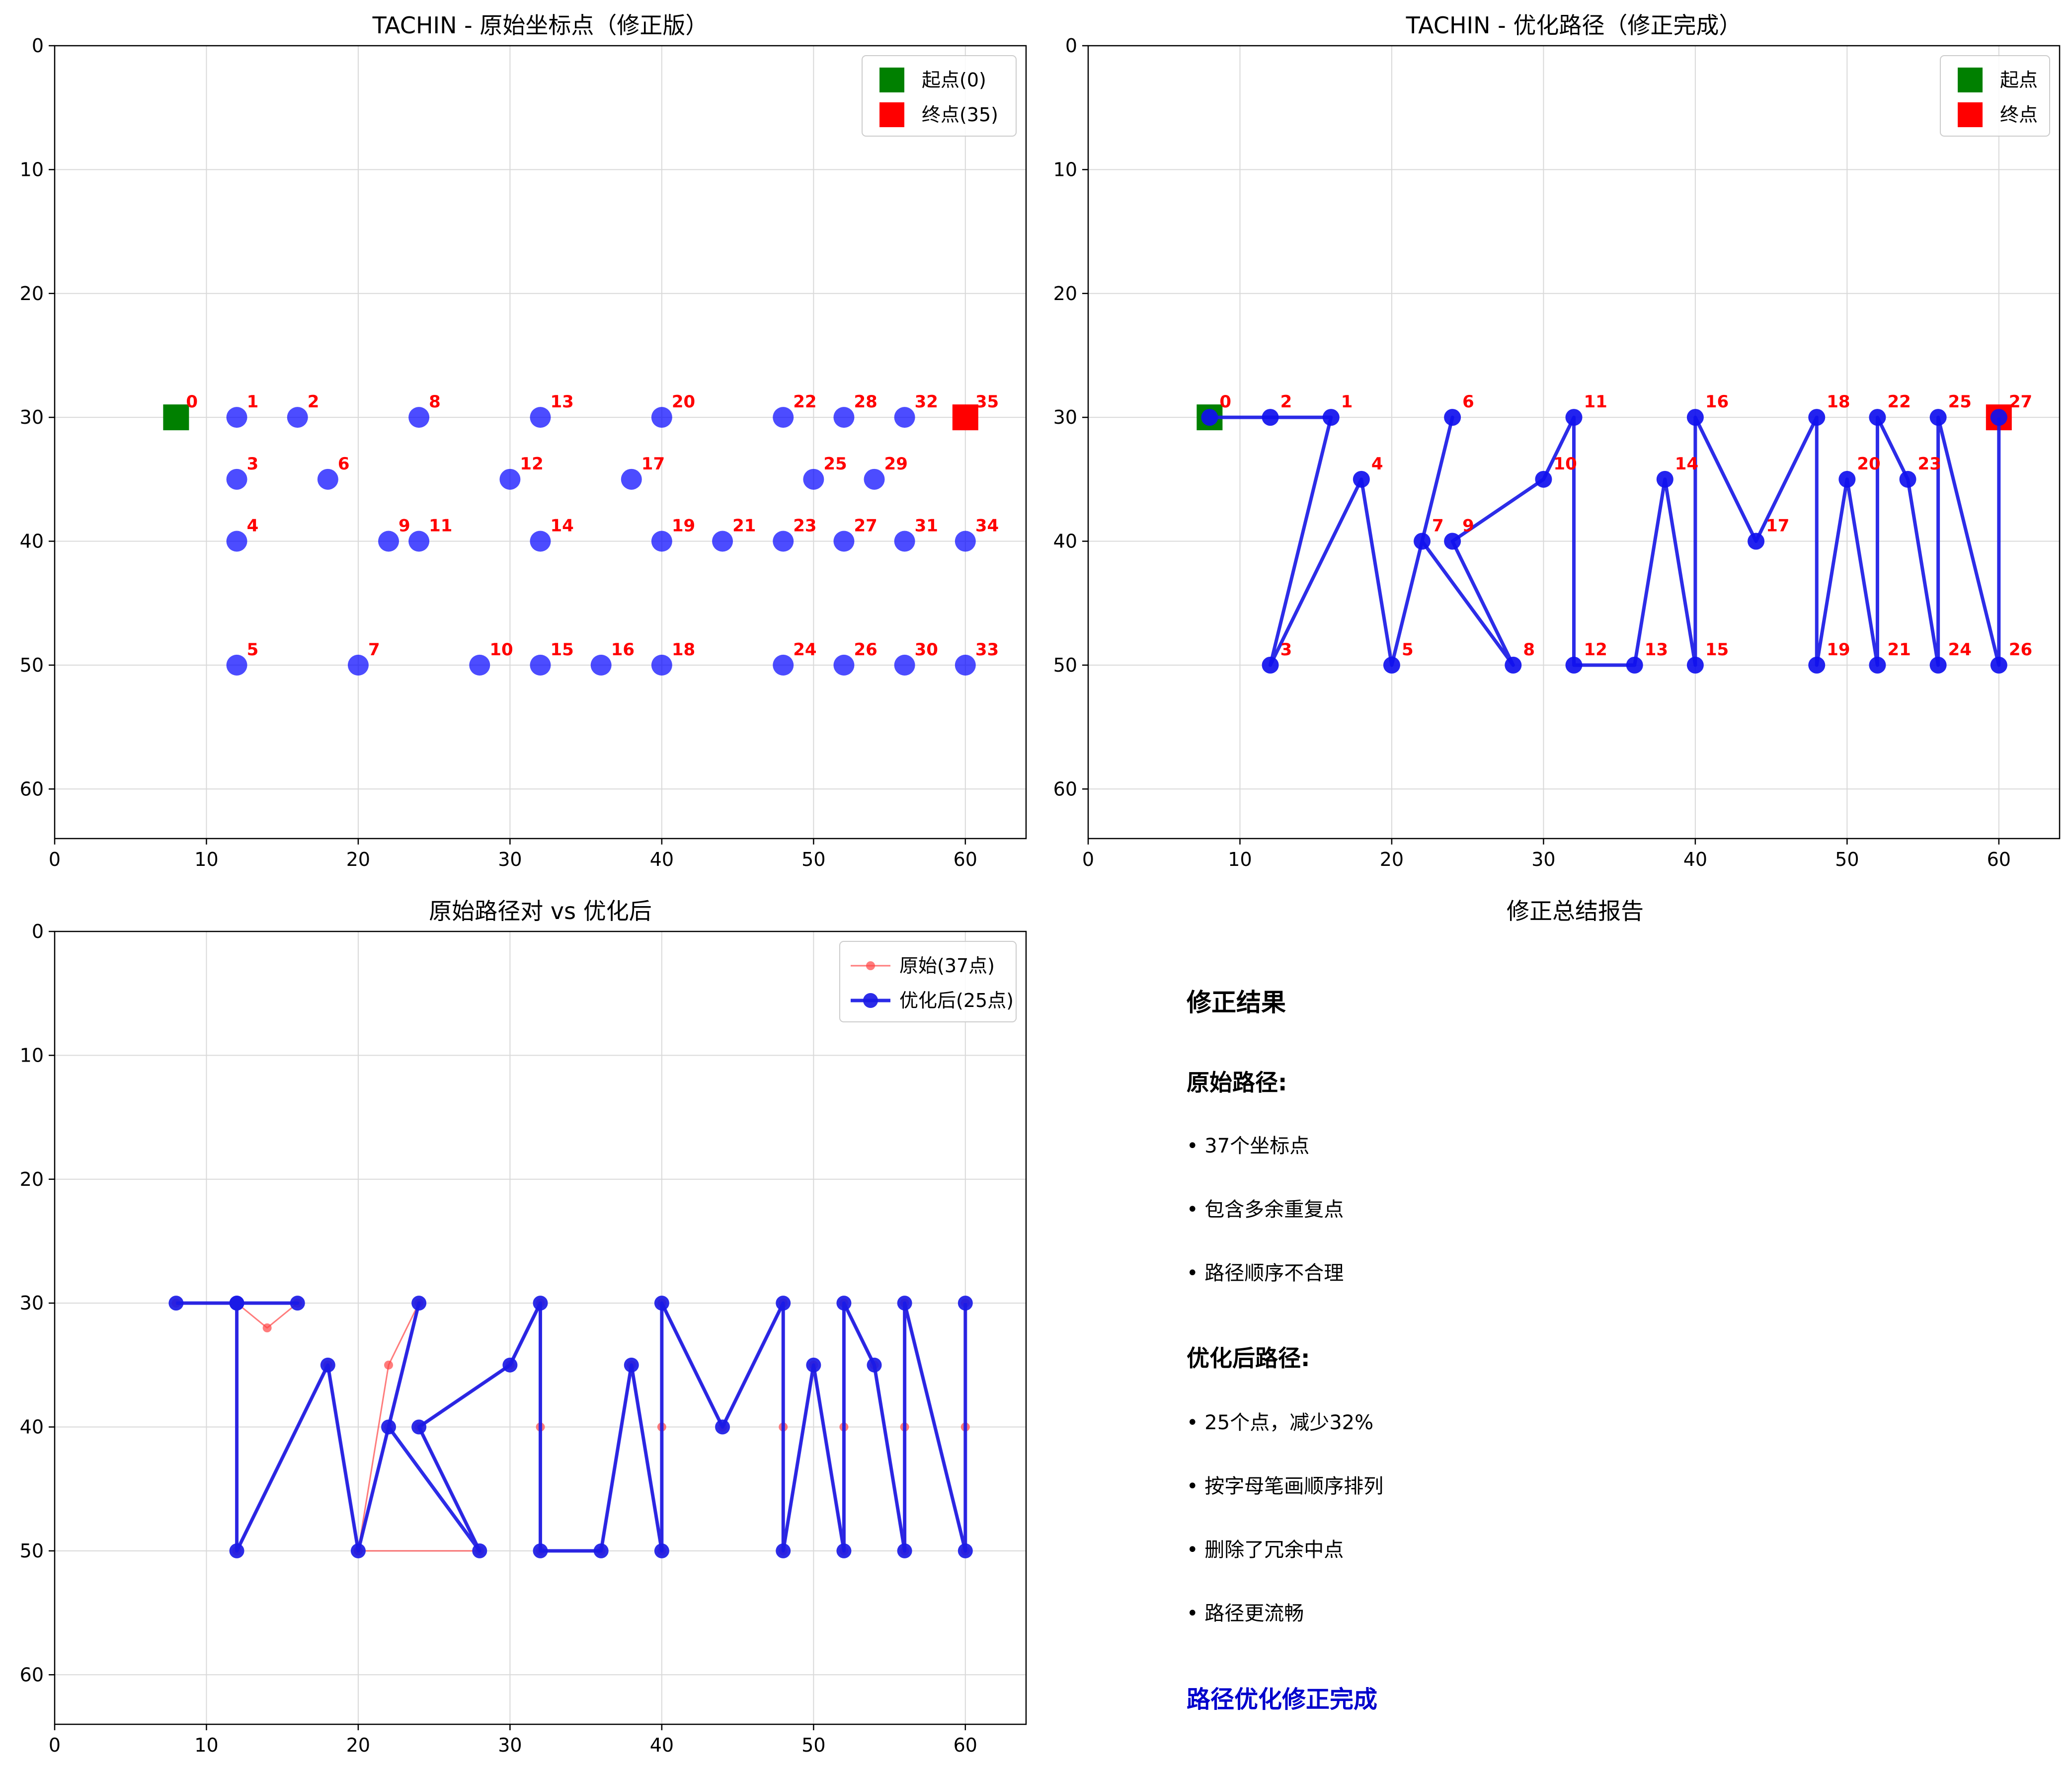 This screenshot has height=1771, width=2072. I want to click on point-label: 25, so click(835, 464).